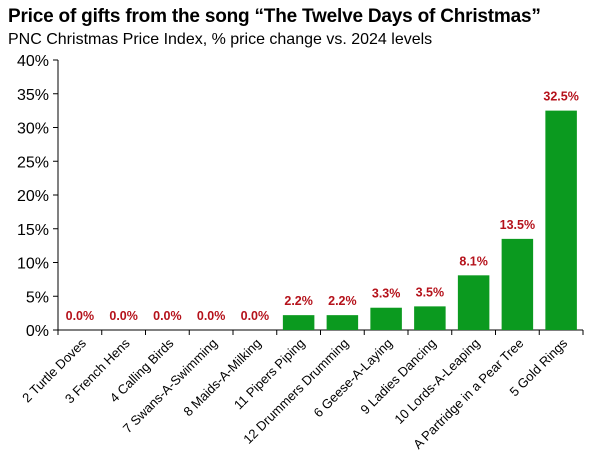 The width and height of the screenshot is (591, 467). I want to click on x-tick-label: 9 Ladies Dancing, so click(398, 377).